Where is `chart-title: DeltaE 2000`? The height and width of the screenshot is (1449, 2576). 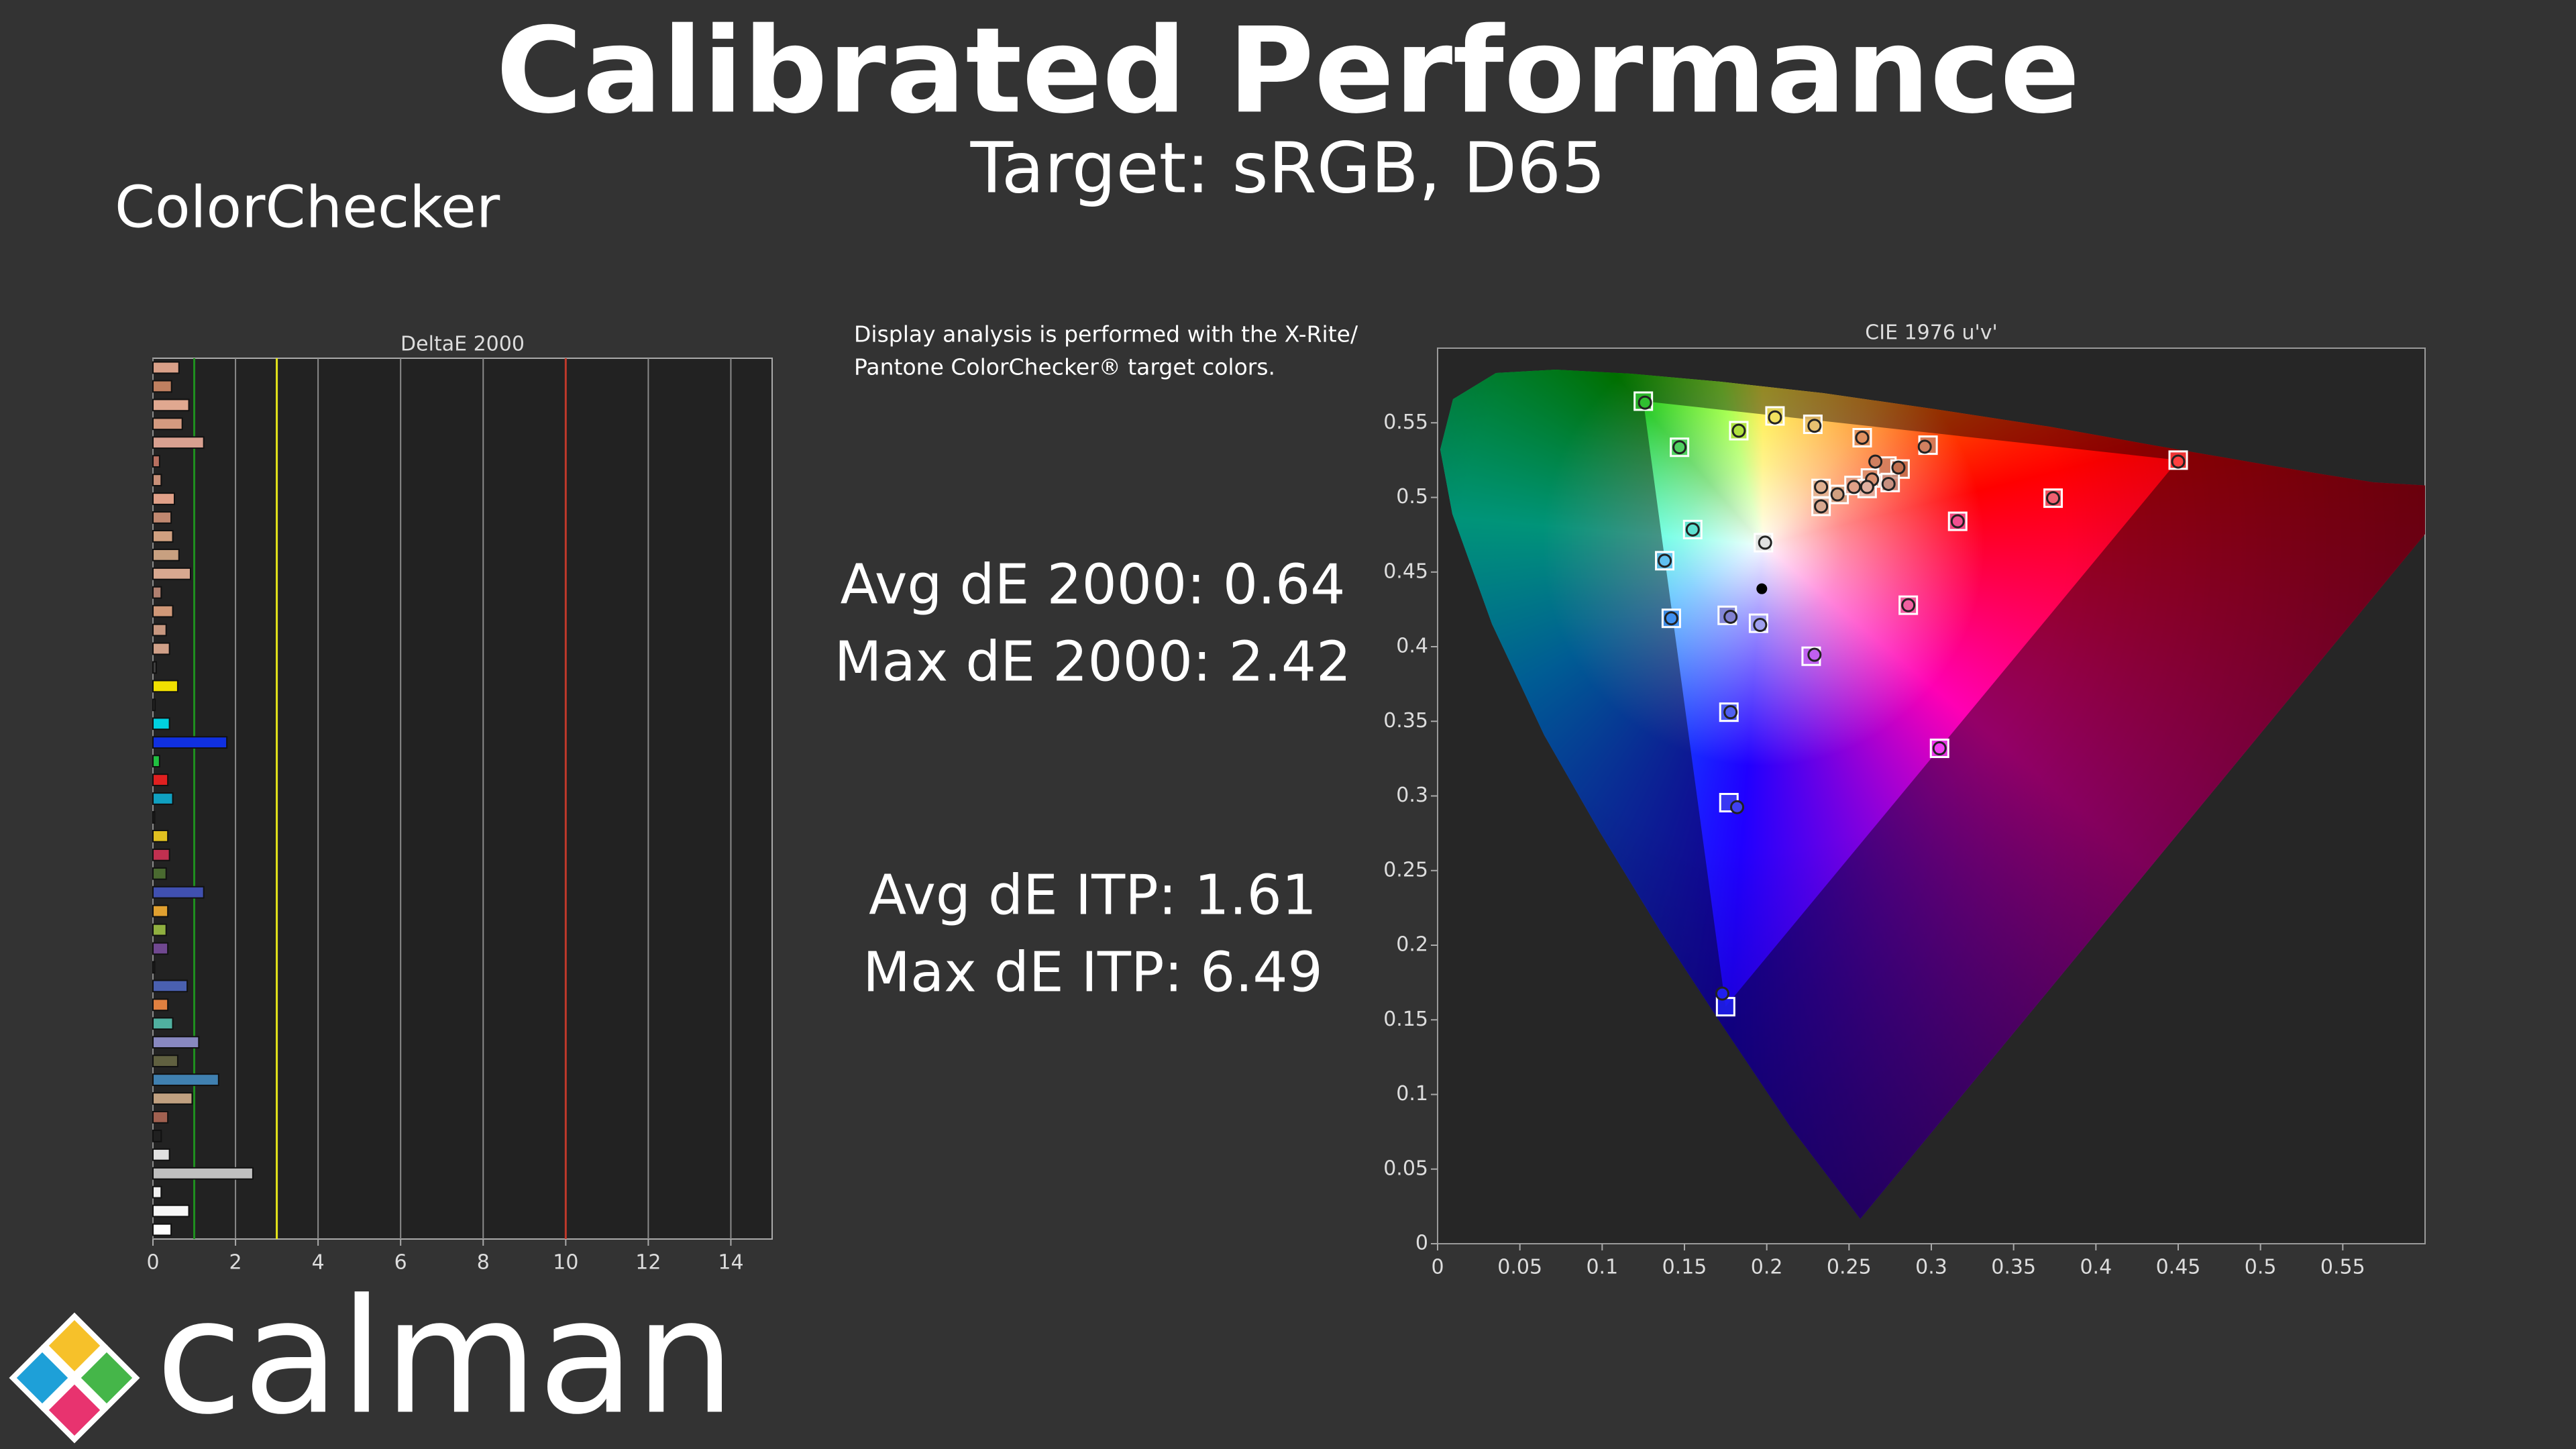 chart-title: DeltaE 2000 is located at coordinates (462, 344).